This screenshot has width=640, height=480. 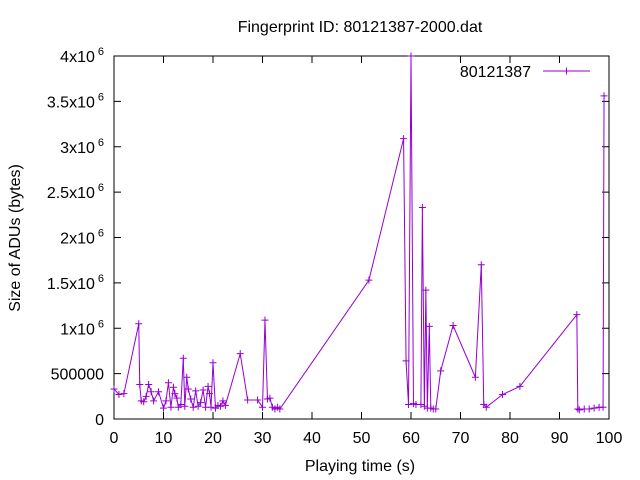 I want to click on x-tick-label: 80, so click(x=510, y=438).